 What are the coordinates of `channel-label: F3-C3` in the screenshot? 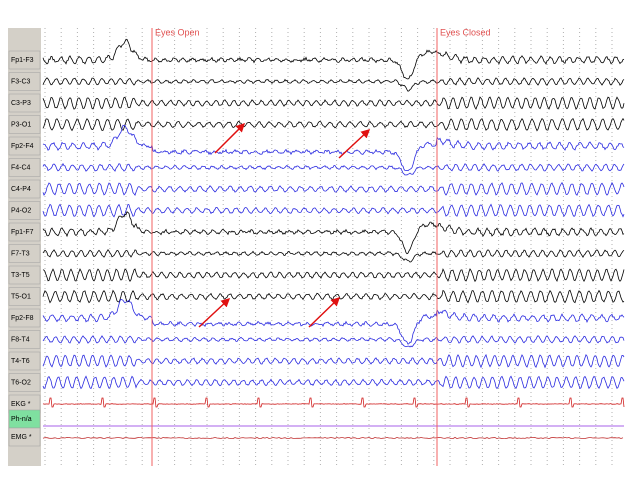 It's located at (21, 81).